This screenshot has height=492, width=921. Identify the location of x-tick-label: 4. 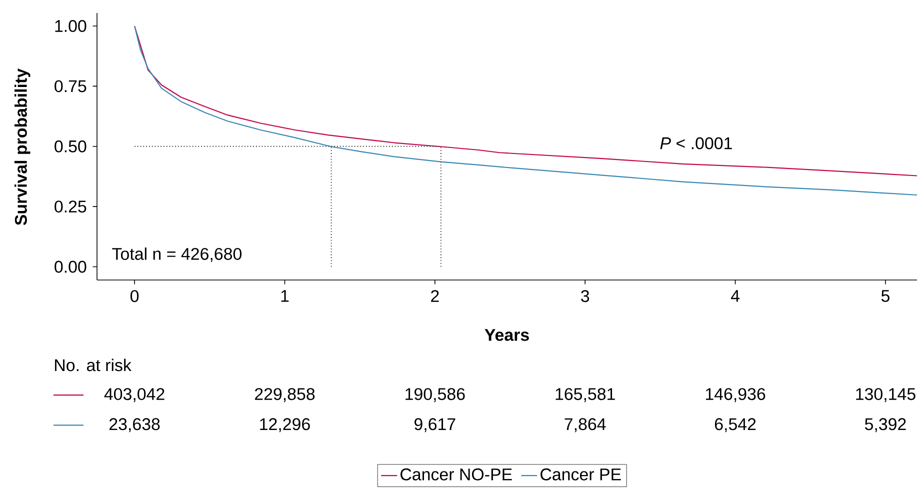
(735, 296).